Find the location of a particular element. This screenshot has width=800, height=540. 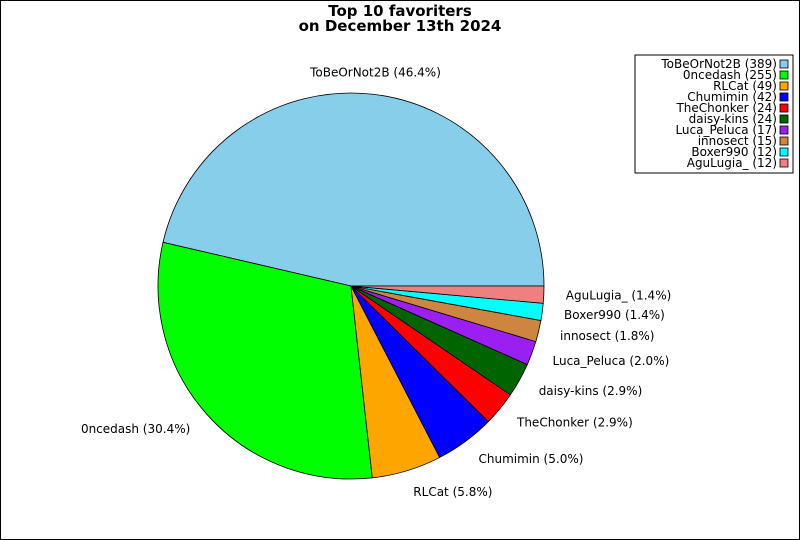

legend-entry-label: innosect (15) is located at coordinates (737, 141).